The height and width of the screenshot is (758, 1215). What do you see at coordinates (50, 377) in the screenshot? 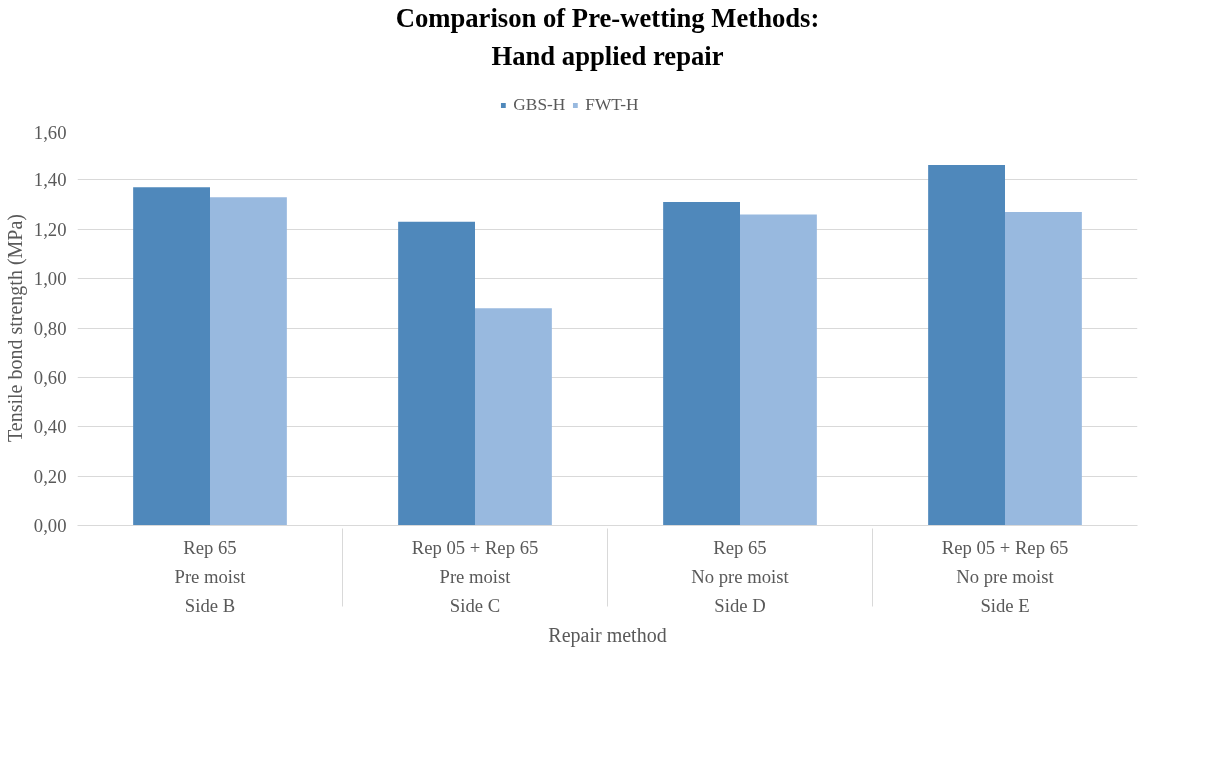
I see `y-tick-label: 0,60` at bounding box center [50, 377].